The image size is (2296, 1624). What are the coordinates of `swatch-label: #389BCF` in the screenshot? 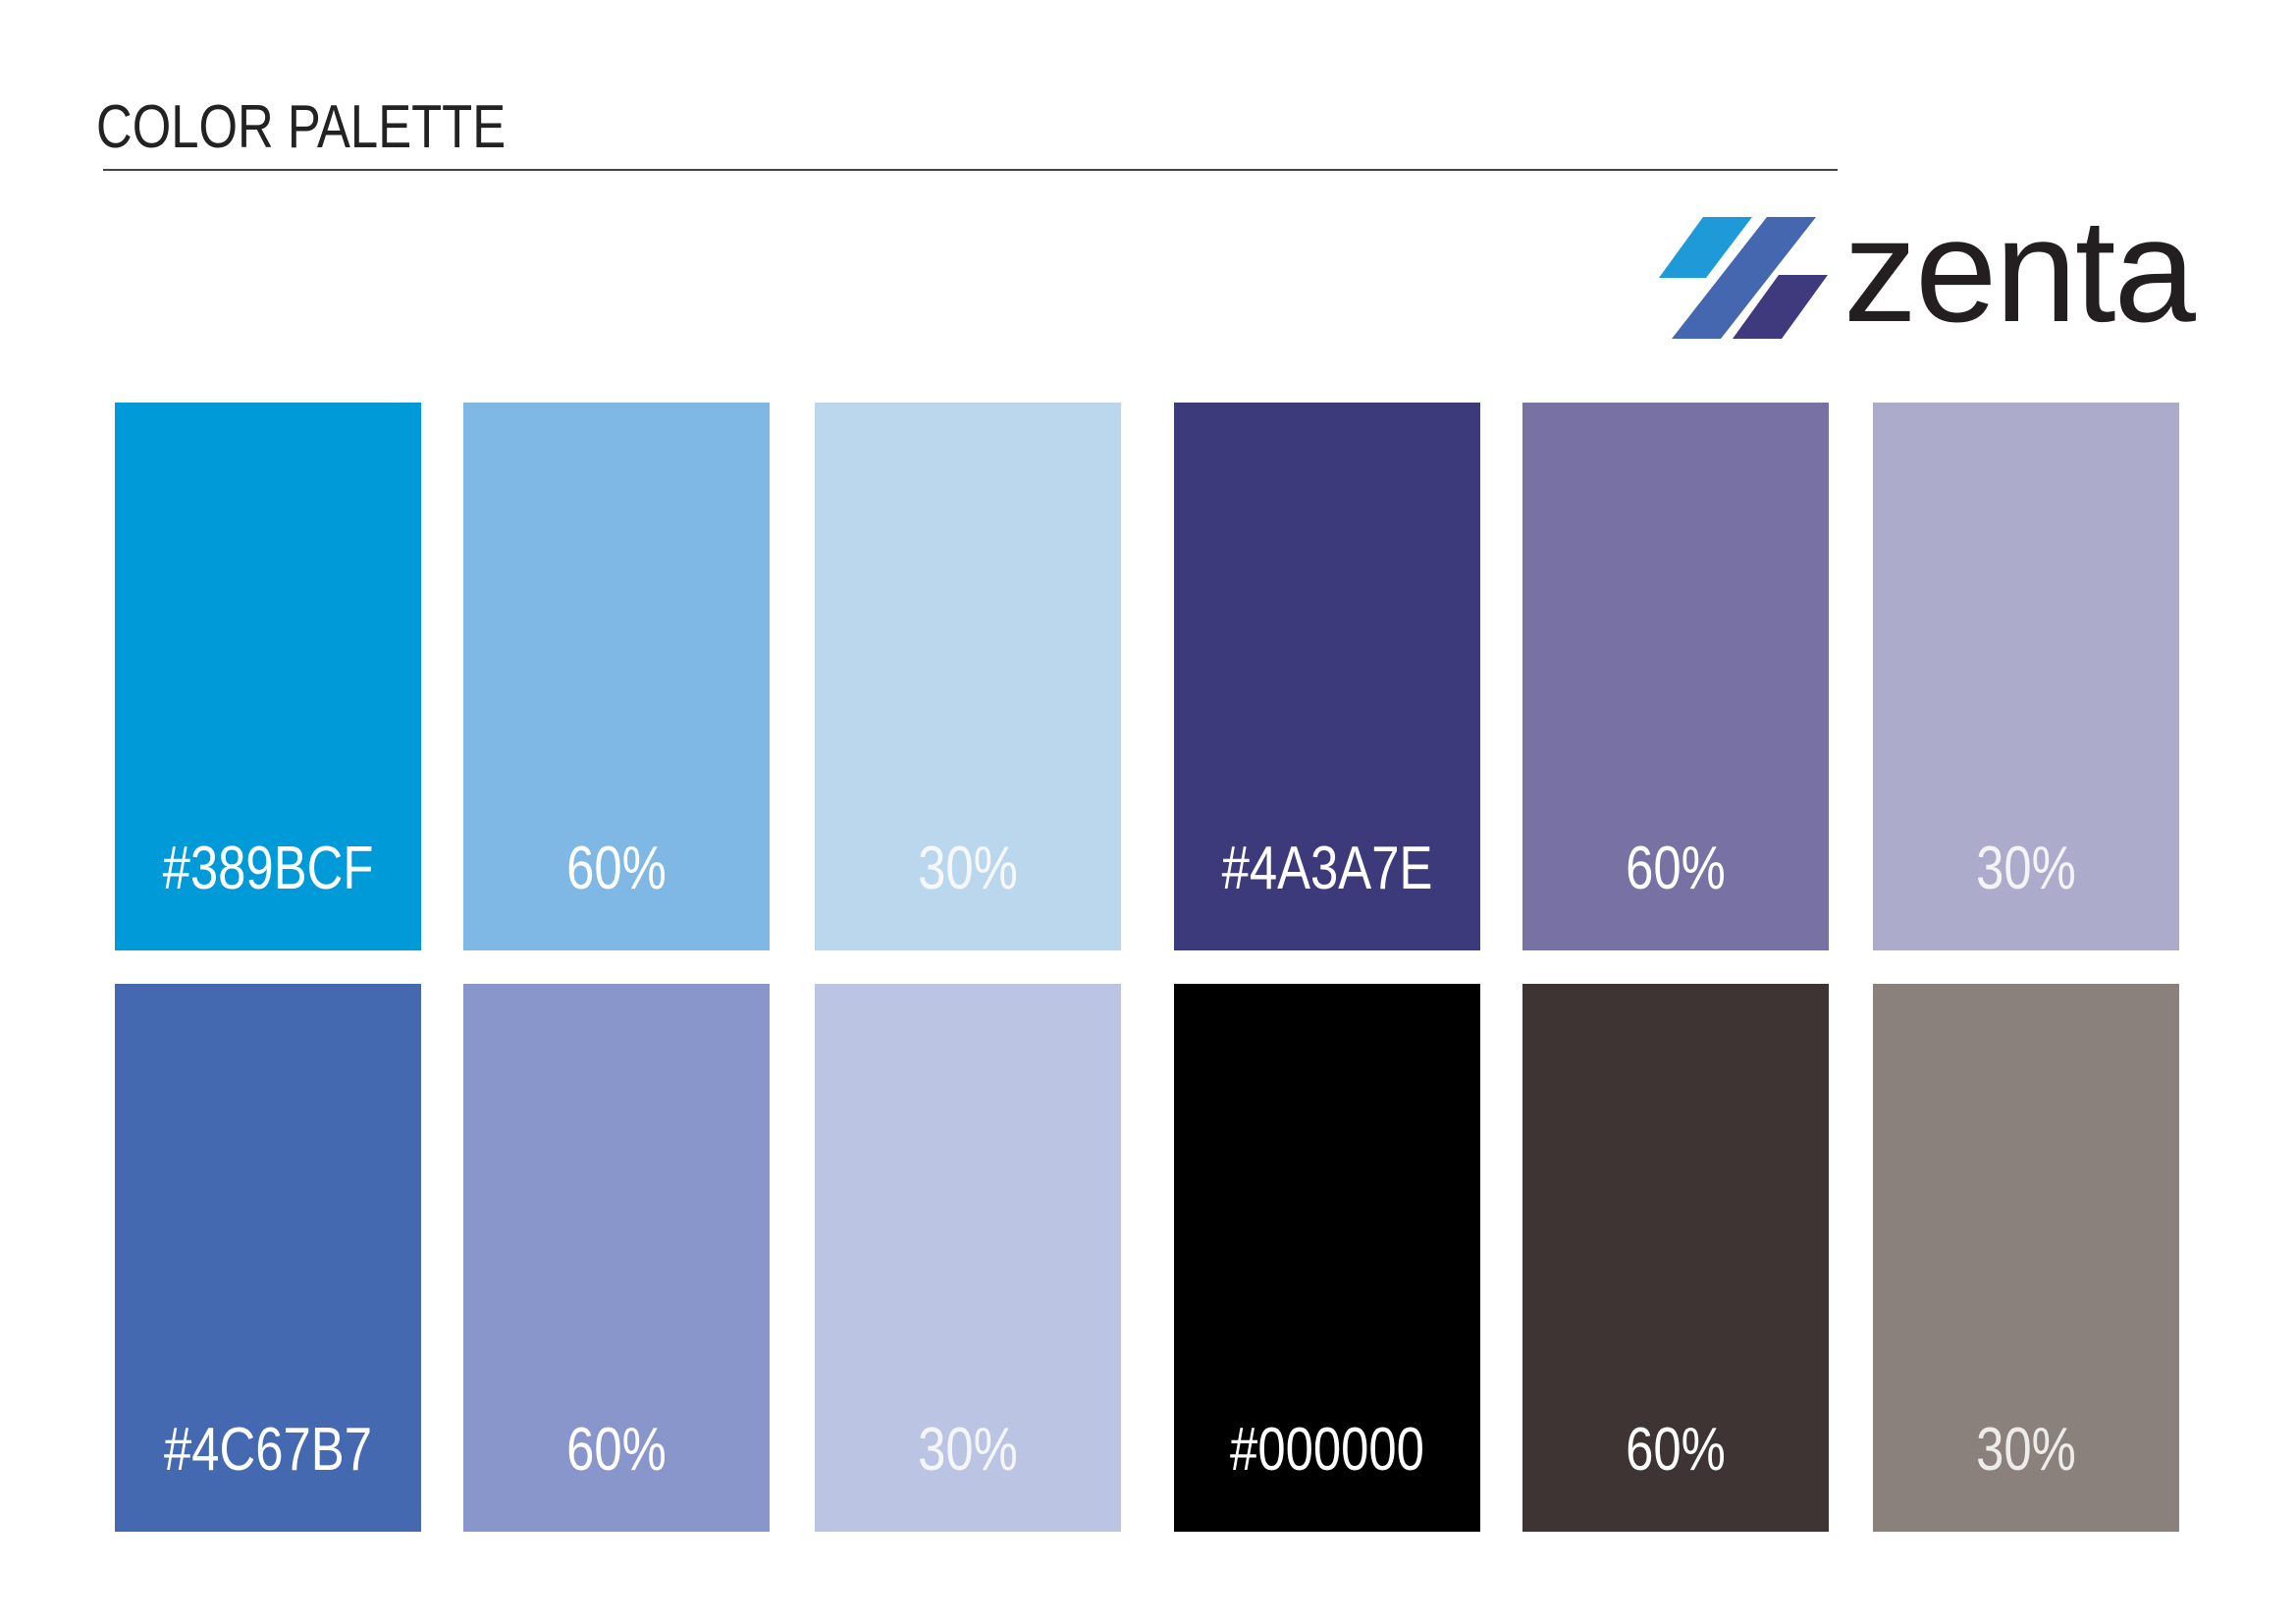 It's located at (268, 868).